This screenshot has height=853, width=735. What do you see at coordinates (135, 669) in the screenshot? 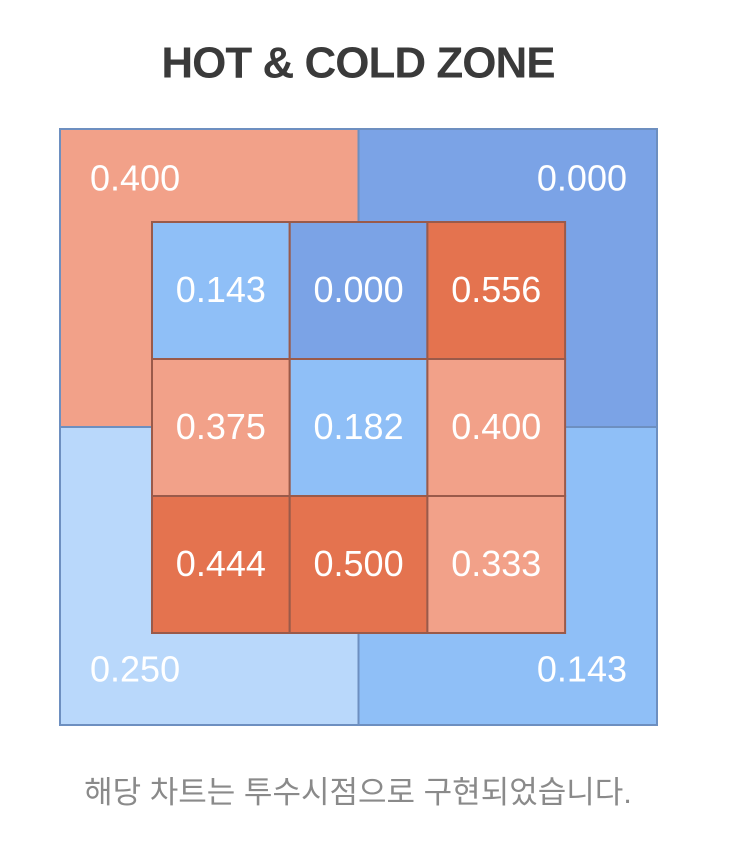
I see `outer-zone-label: 0.250` at bounding box center [135, 669].